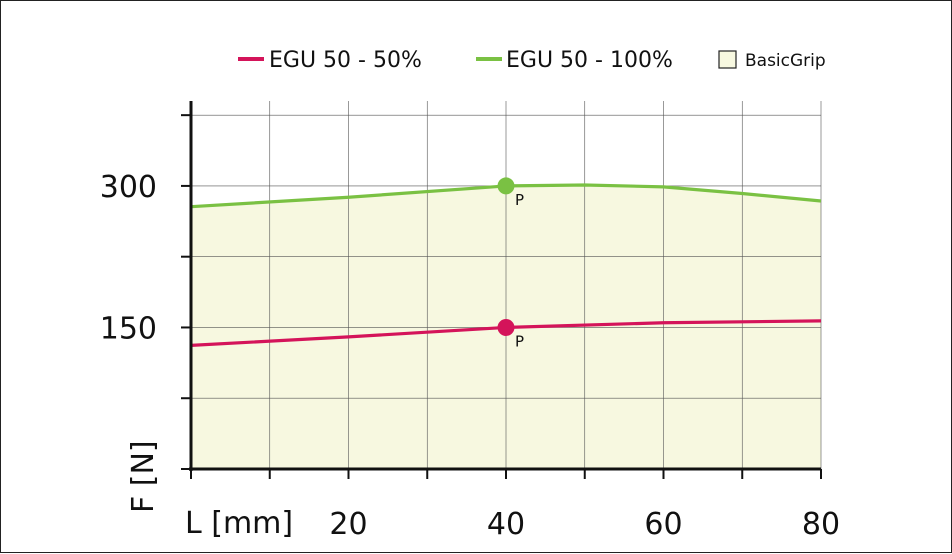  Describe the element at coordinates (589, 60) in the screenshot. I see `legend-label-egu50-100: EGU 50 - 100%` at that location.